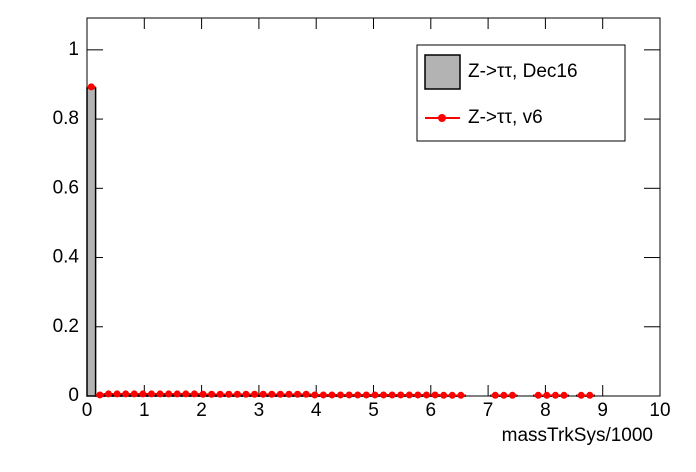 This screenshot has height=472, width=696. I want to click on x-tick-label: 7, so click(488, 410).